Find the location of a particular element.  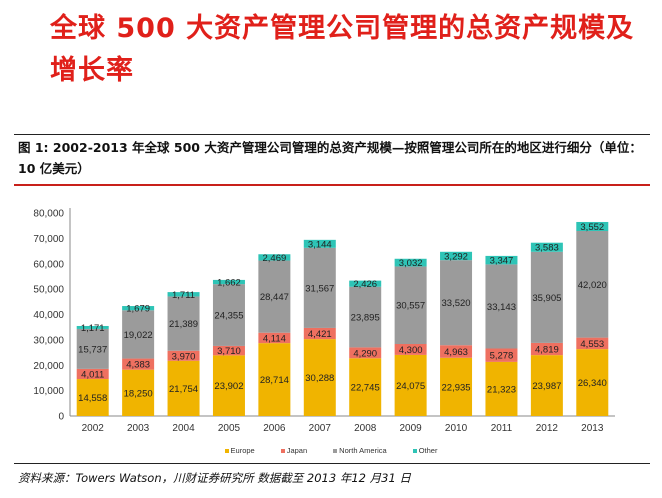

data-label: 4,300 is located at coordinates (411, 350).